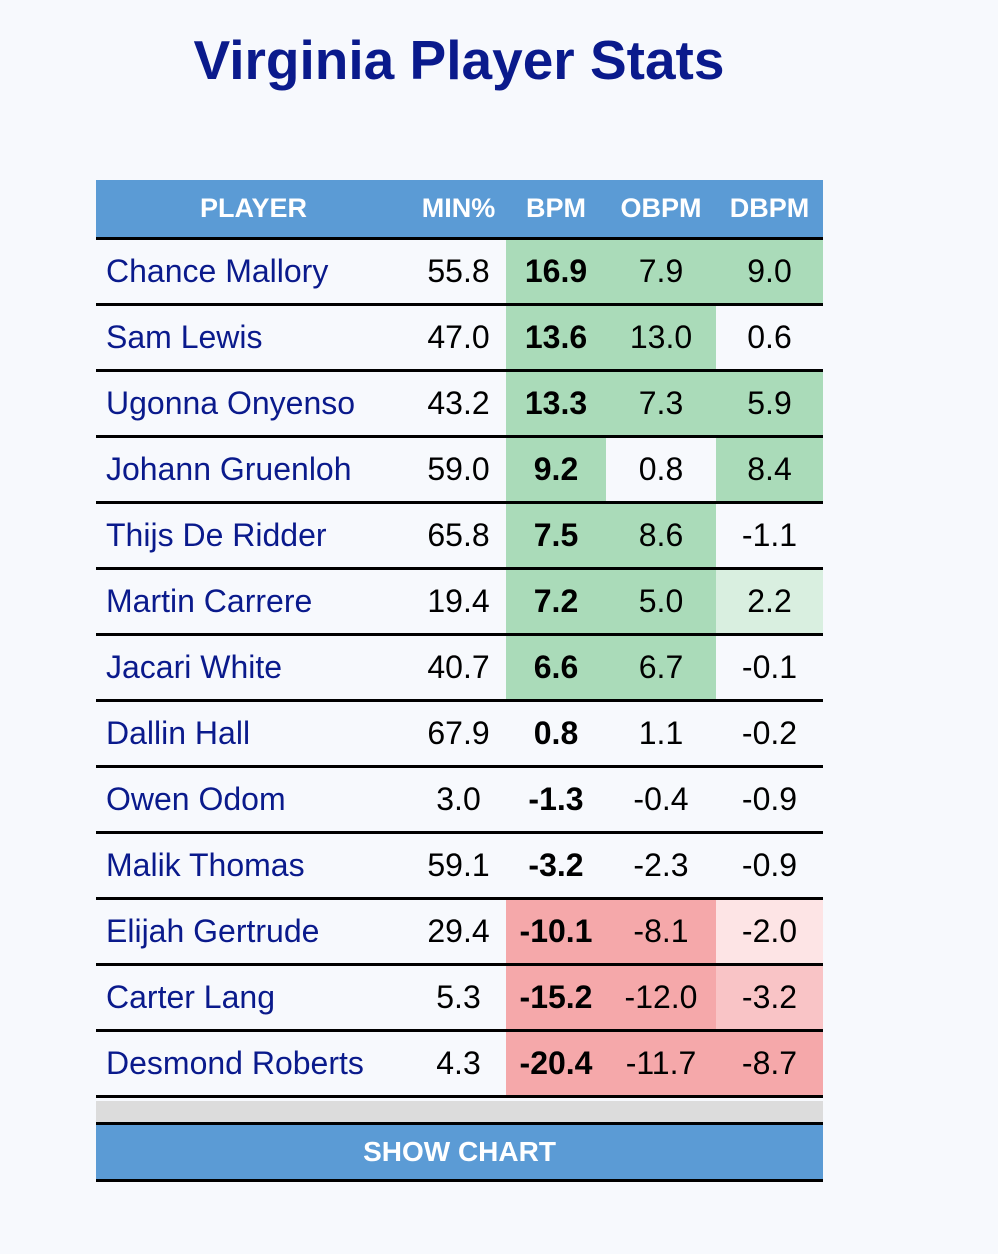 The image size is (998, 1254). I want to click on min-pct-cell: 3.0, so click(458, 800).